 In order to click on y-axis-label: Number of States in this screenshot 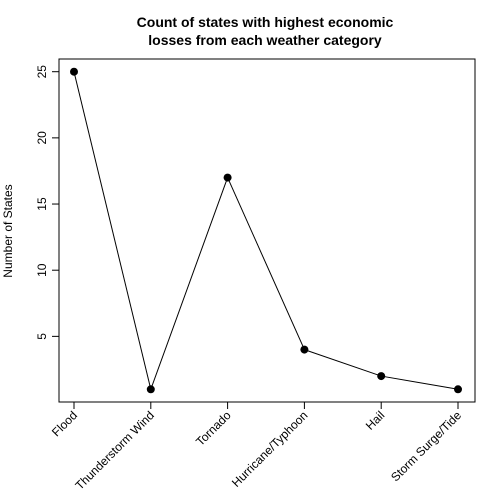, I will do `click(8, 230)`.